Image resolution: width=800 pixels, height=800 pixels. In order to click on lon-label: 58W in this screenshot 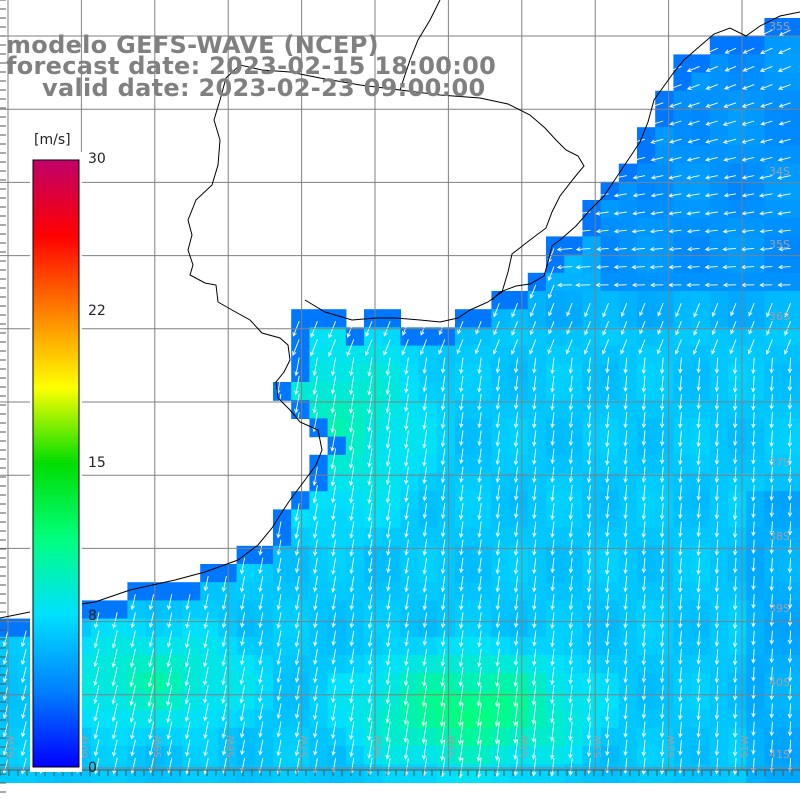, I will do `click(231, 746)`.